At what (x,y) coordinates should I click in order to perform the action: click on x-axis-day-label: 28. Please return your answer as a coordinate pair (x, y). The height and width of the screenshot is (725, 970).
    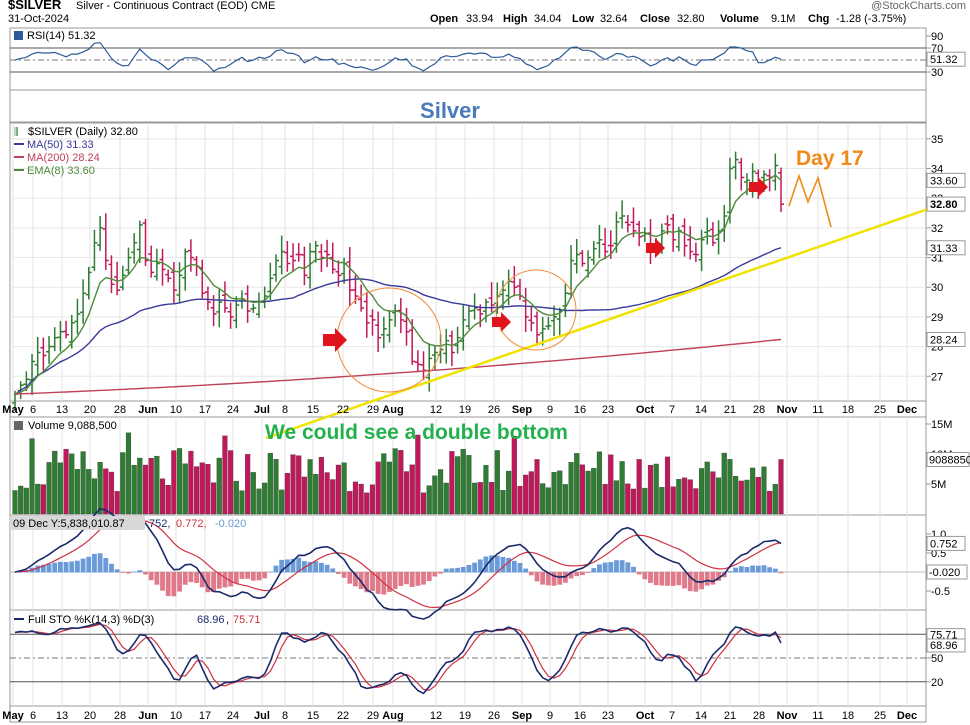
    Looking at the image, I should click on (759, 716).